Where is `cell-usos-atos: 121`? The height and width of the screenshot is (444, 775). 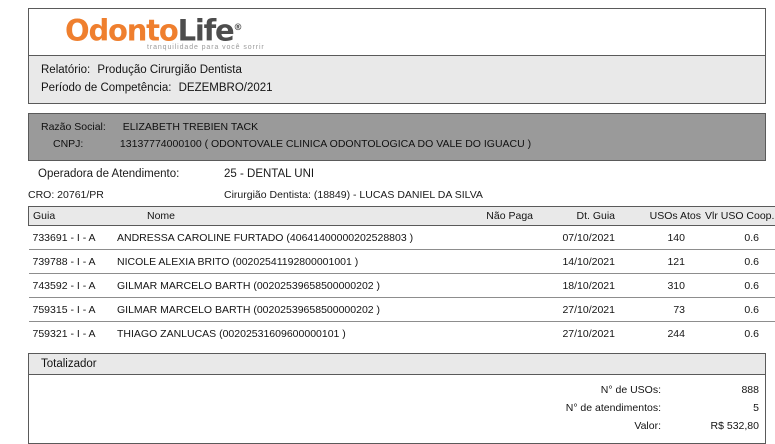
cell-usos-atos: 121 is located at coordinates (664, 262).